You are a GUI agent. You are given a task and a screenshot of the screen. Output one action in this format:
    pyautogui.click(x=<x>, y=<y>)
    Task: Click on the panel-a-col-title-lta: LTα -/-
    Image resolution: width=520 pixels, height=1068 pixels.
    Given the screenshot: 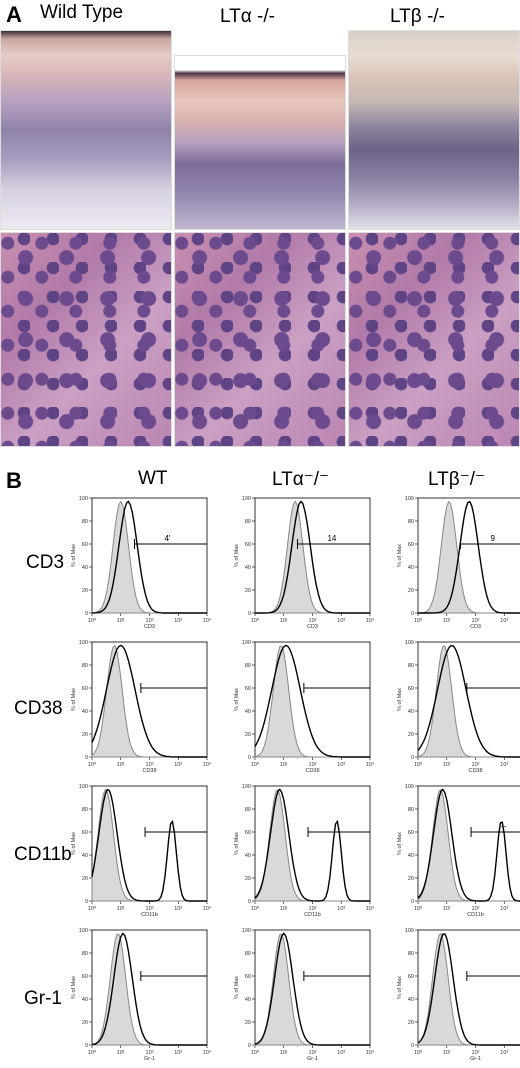 What is the action you would take?
    pyautogui.click(x=247, y=16)
    